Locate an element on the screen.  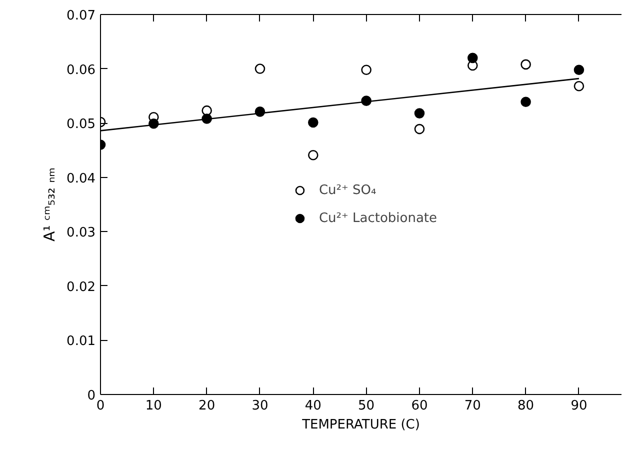
x-tick-label: 10 is located at coordinates (153, 406).